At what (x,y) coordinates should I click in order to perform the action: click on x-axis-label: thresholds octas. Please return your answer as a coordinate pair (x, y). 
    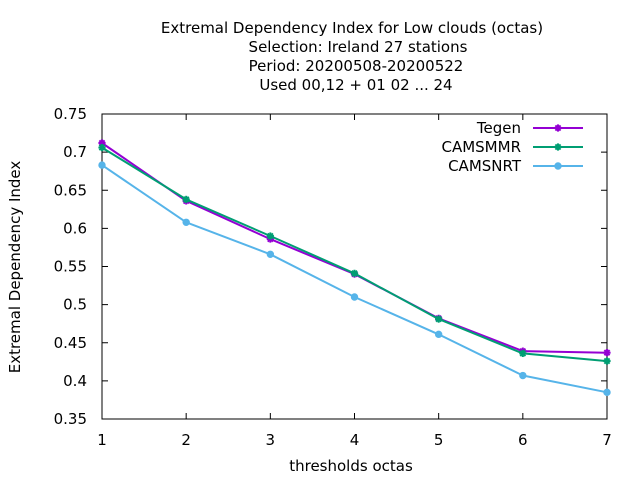
    Looking at the image, I should click on (351, 466).